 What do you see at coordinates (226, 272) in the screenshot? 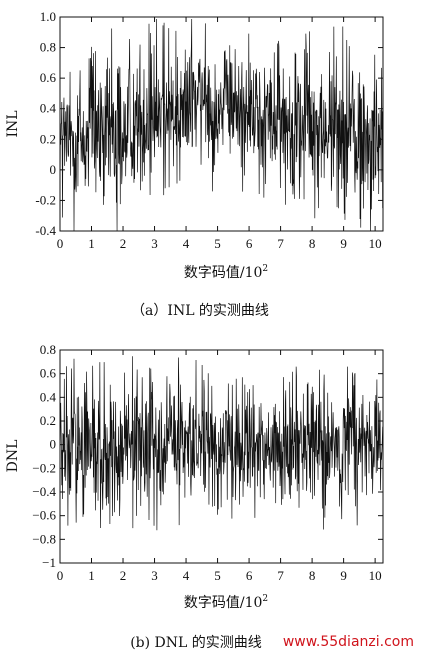
I see `inl-x-axis-label: 数字码值/102` at bounding box center [226, 272].